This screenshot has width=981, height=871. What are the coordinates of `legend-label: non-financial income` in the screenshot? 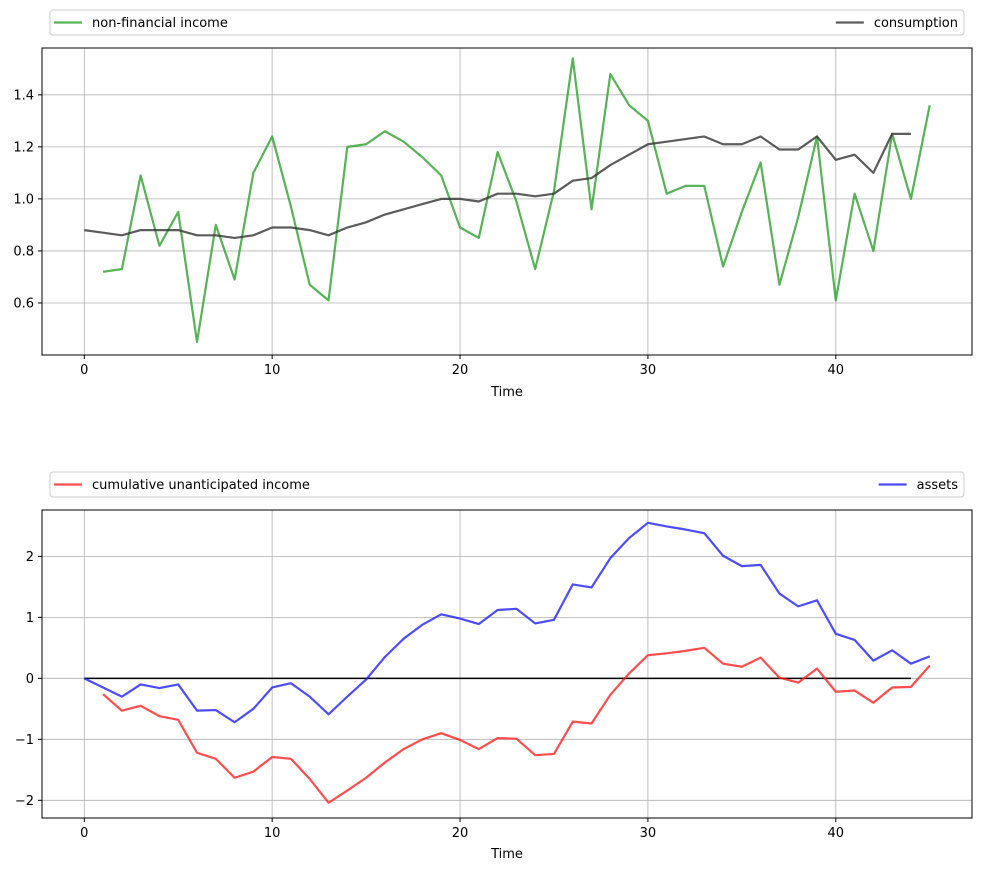 It's located at (160, 23).